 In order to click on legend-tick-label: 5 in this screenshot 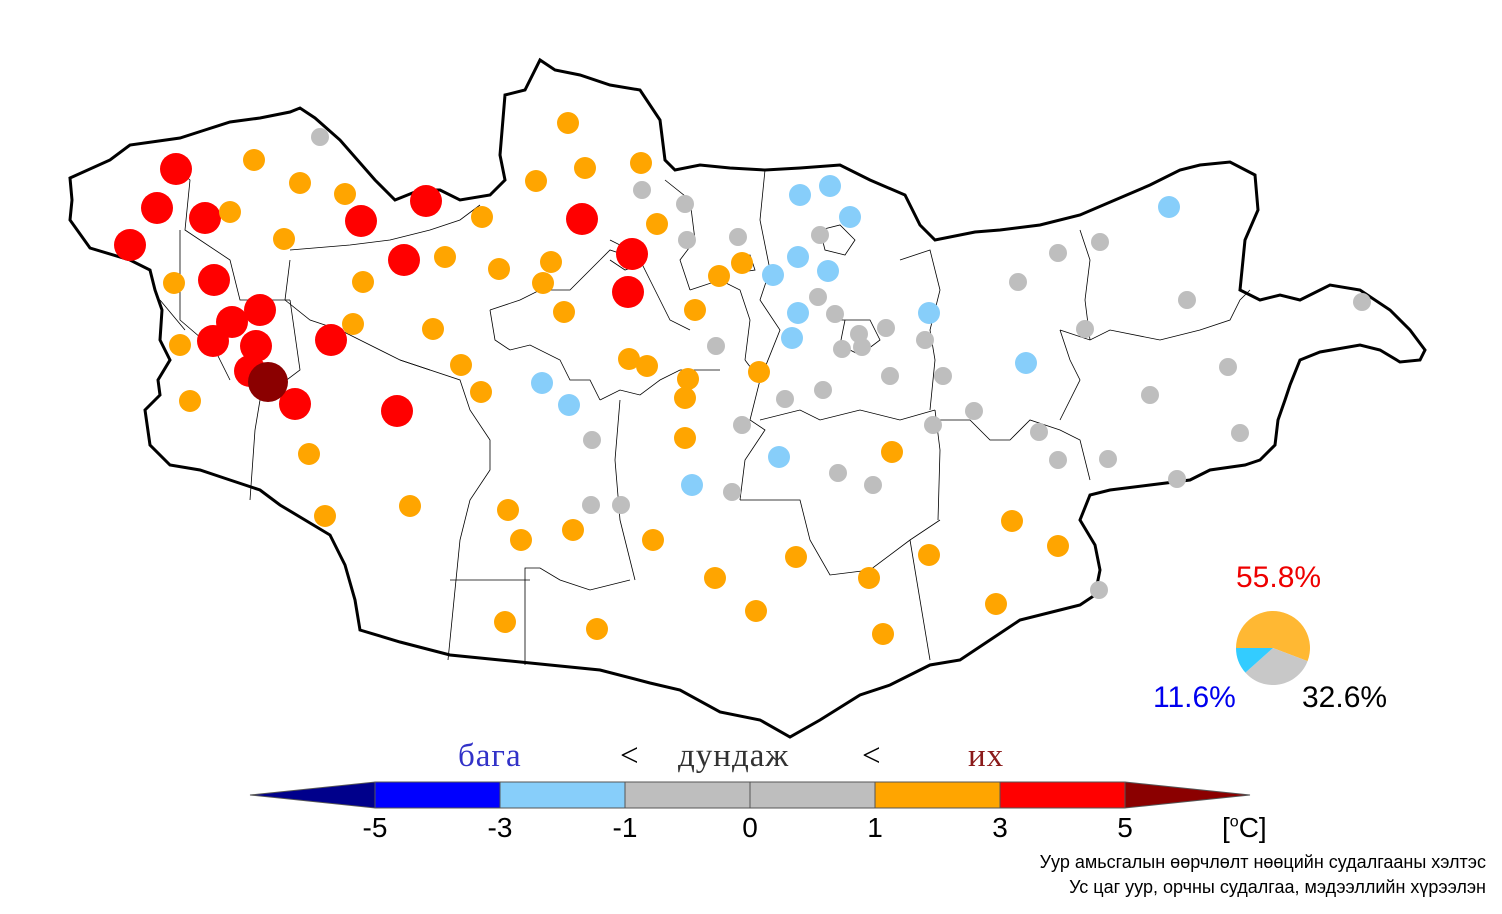, I will do `click(1125, 827)`.